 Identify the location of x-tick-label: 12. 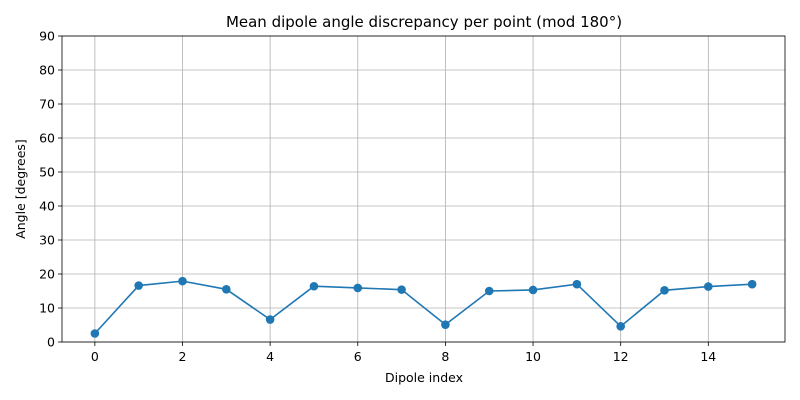
(621, 356).